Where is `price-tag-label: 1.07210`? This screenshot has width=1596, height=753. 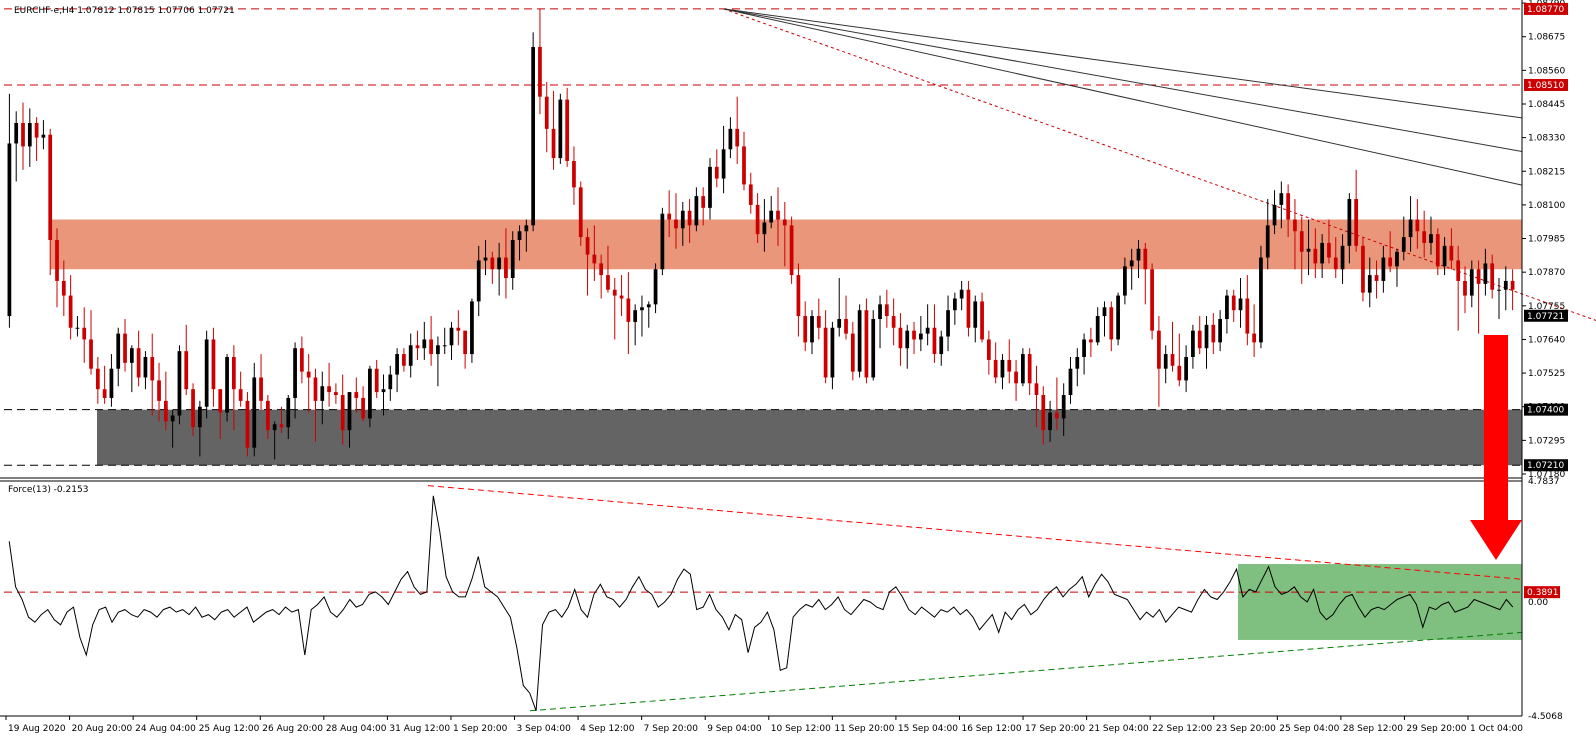
price-tag-label: 1.07210 is located at coordinates (1545, 466).